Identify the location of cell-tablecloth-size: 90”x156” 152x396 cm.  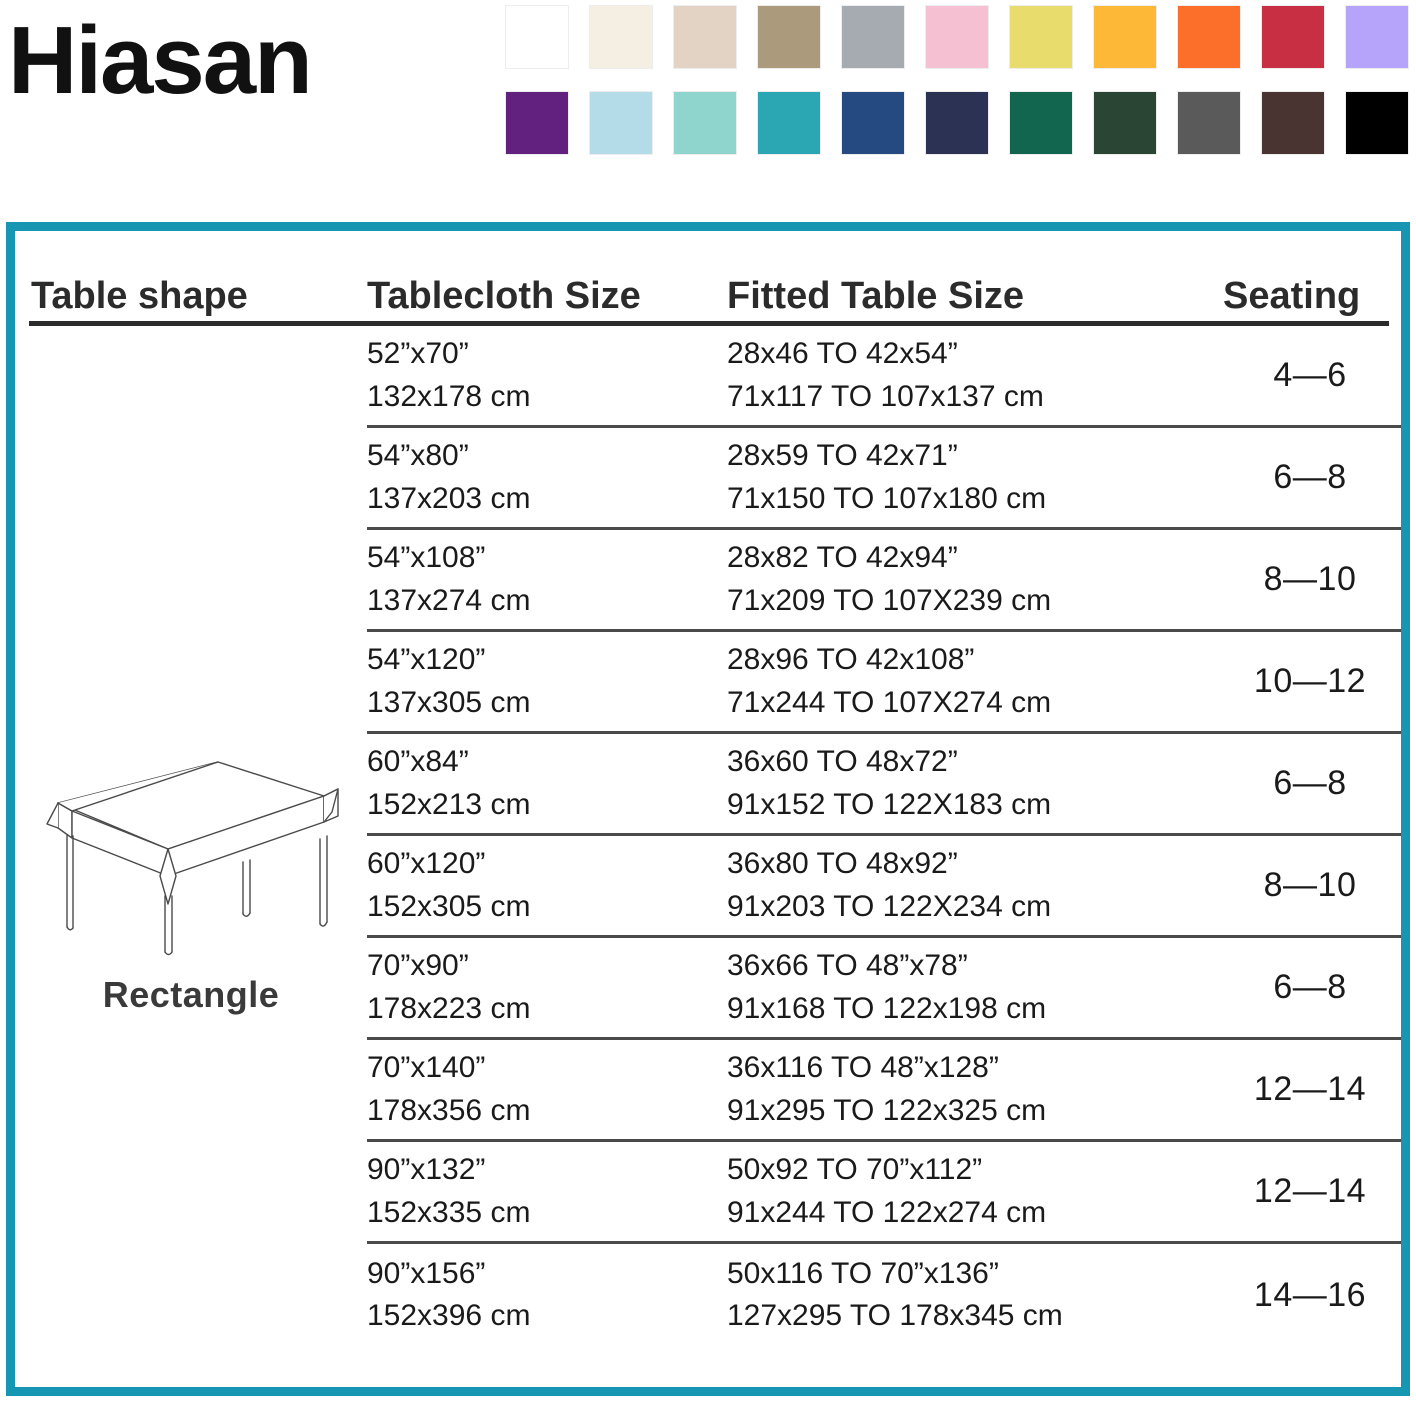
(547, 1295).